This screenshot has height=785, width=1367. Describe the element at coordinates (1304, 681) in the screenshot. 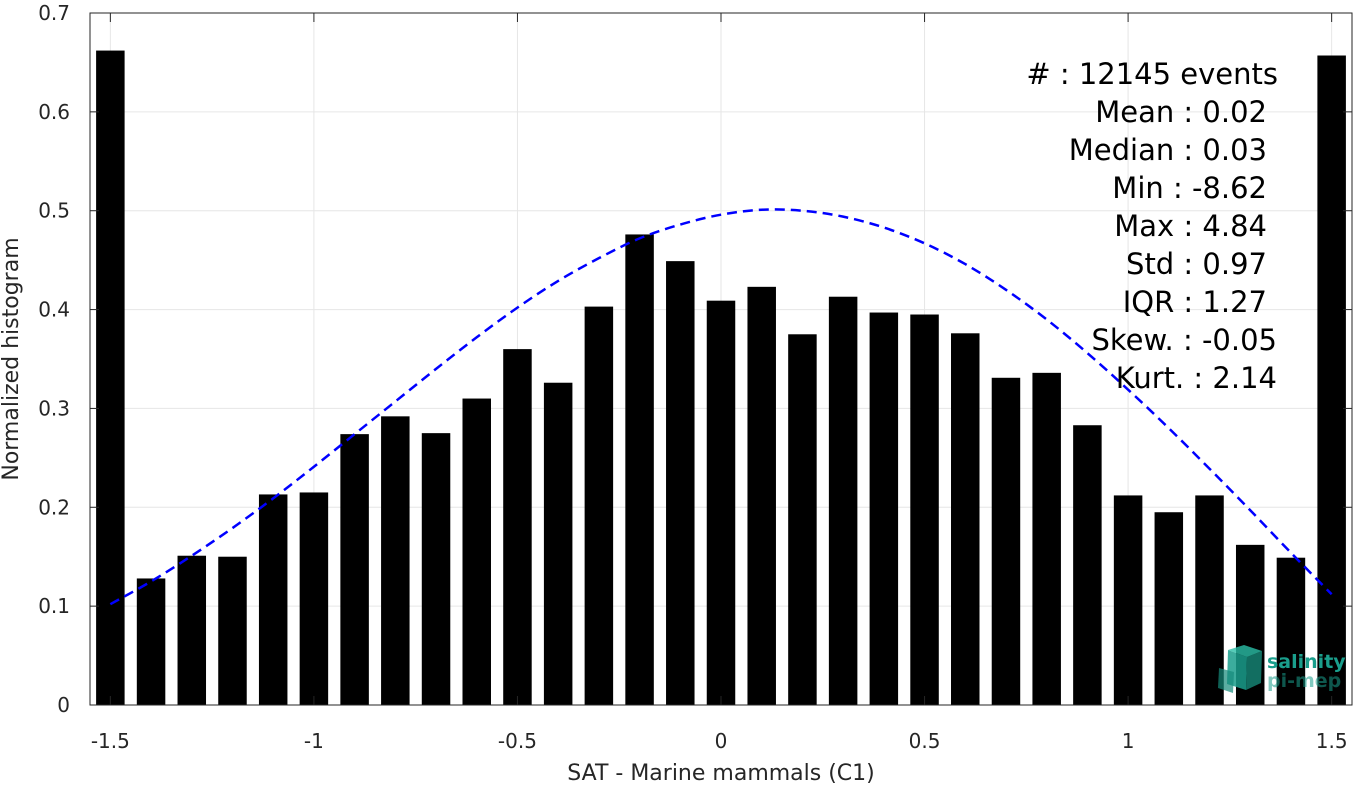

I see `logo-line2: pi-mep` at that location.